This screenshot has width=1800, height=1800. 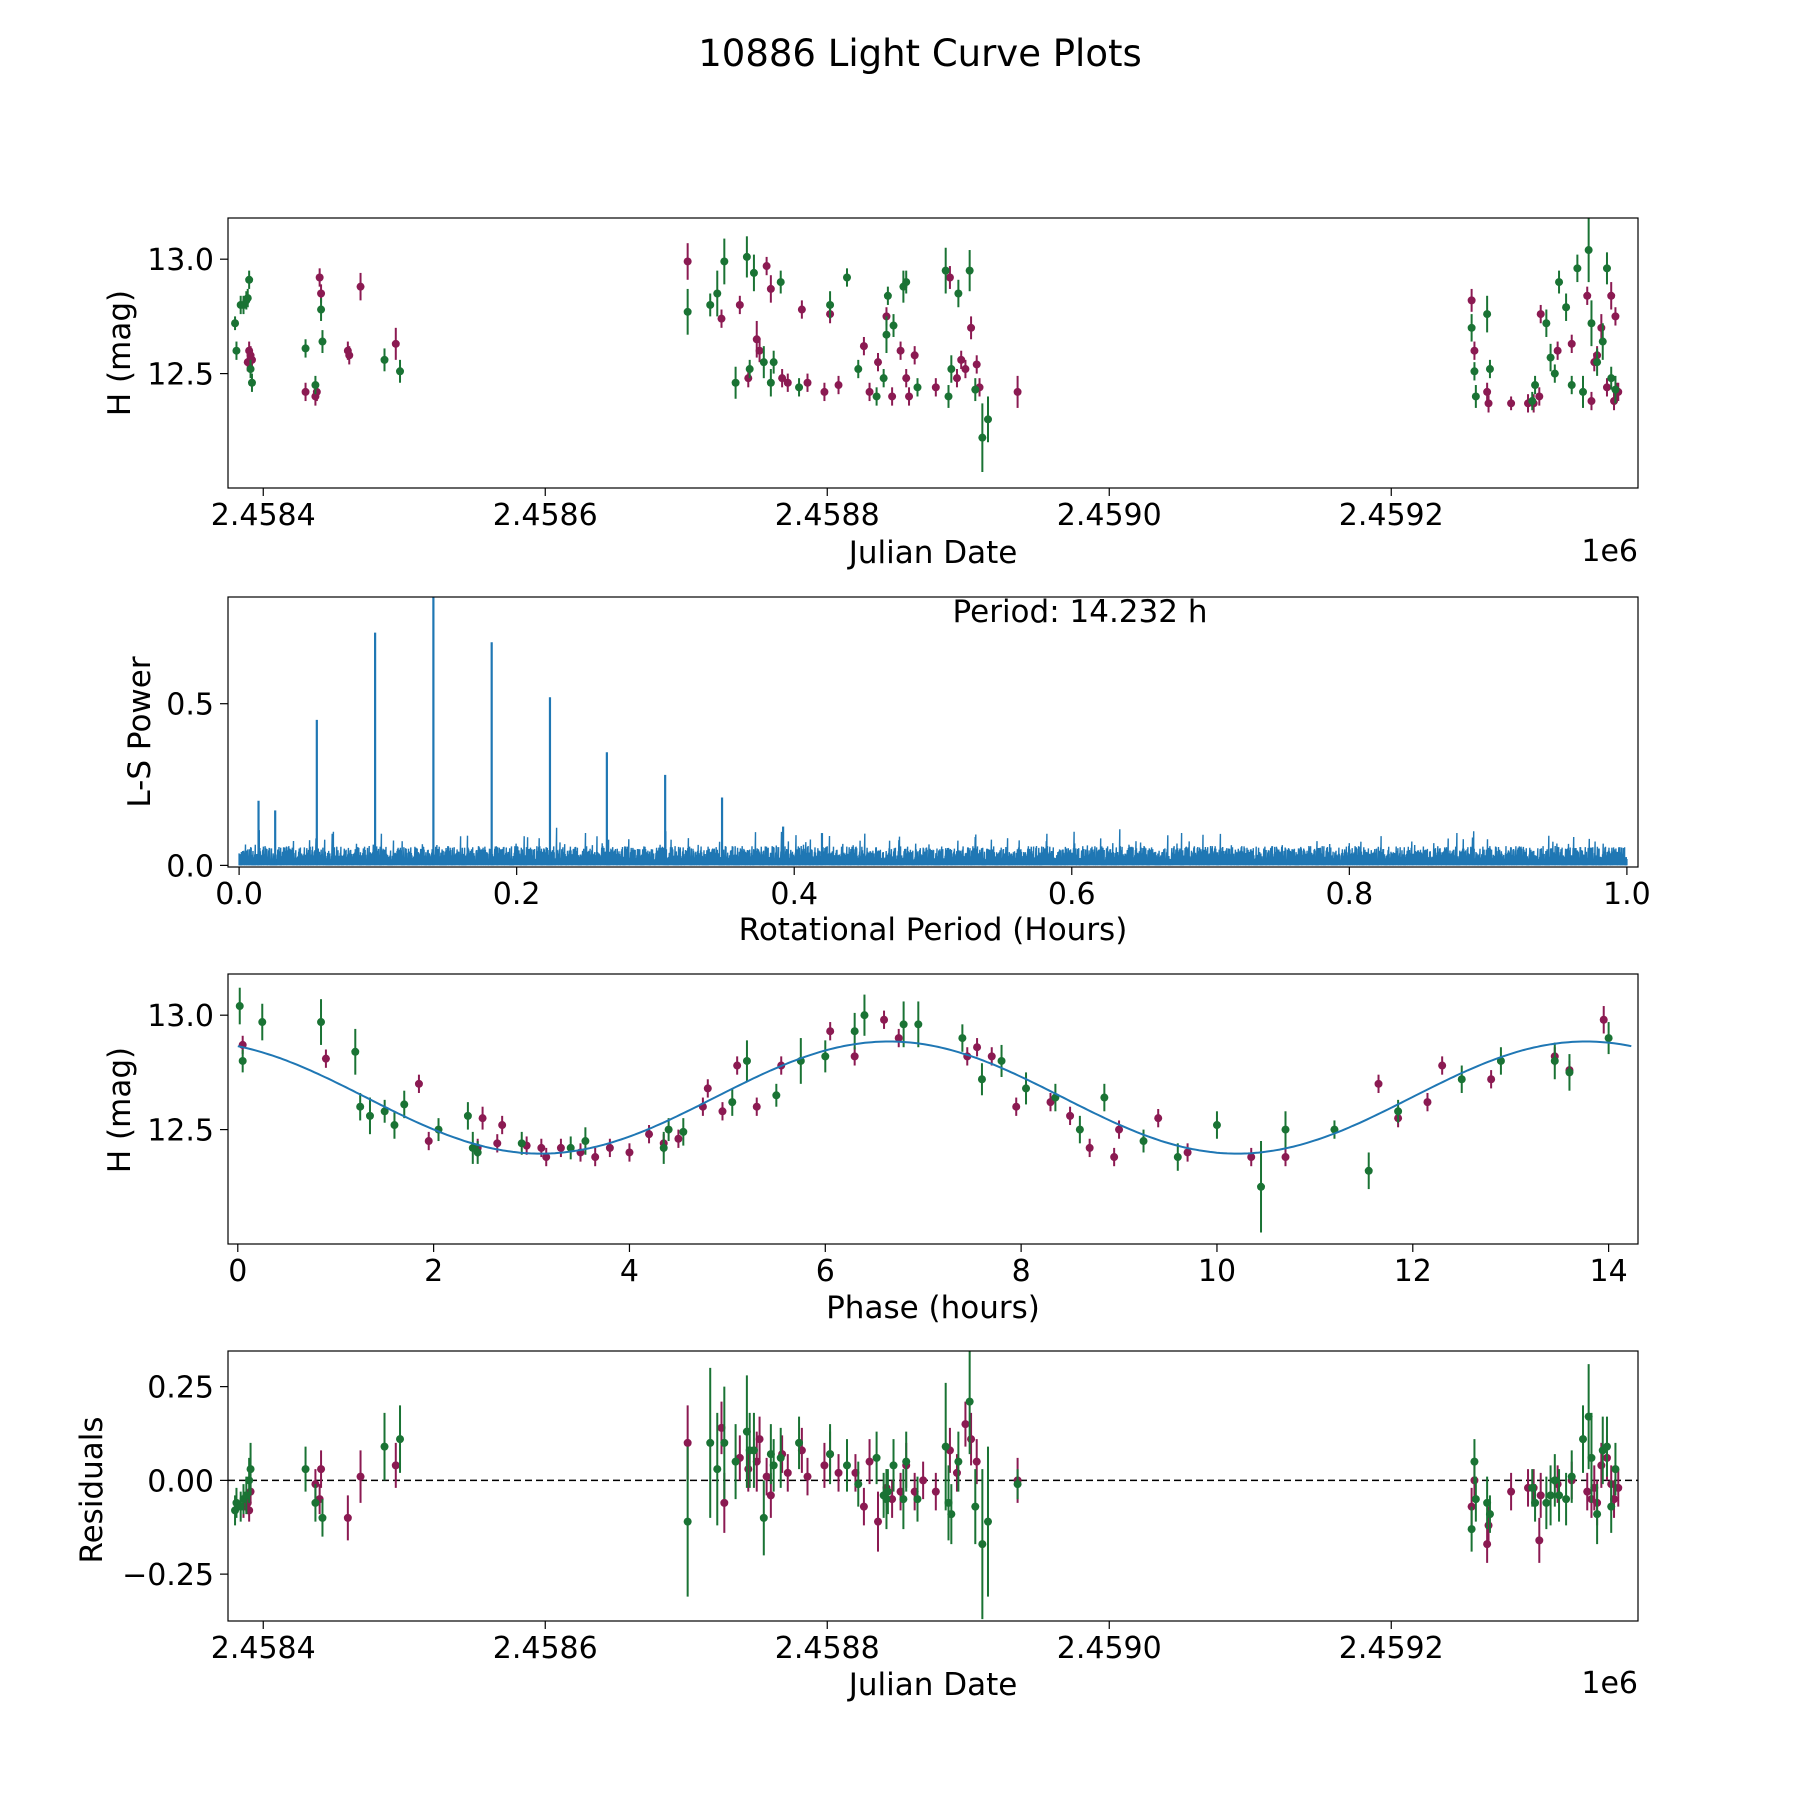 I want to click on lightcurve-ticks: 2.4584 2.4586 2.4588 2.4590 2.4592 12.5 13.0, so click(x=795, y=388).